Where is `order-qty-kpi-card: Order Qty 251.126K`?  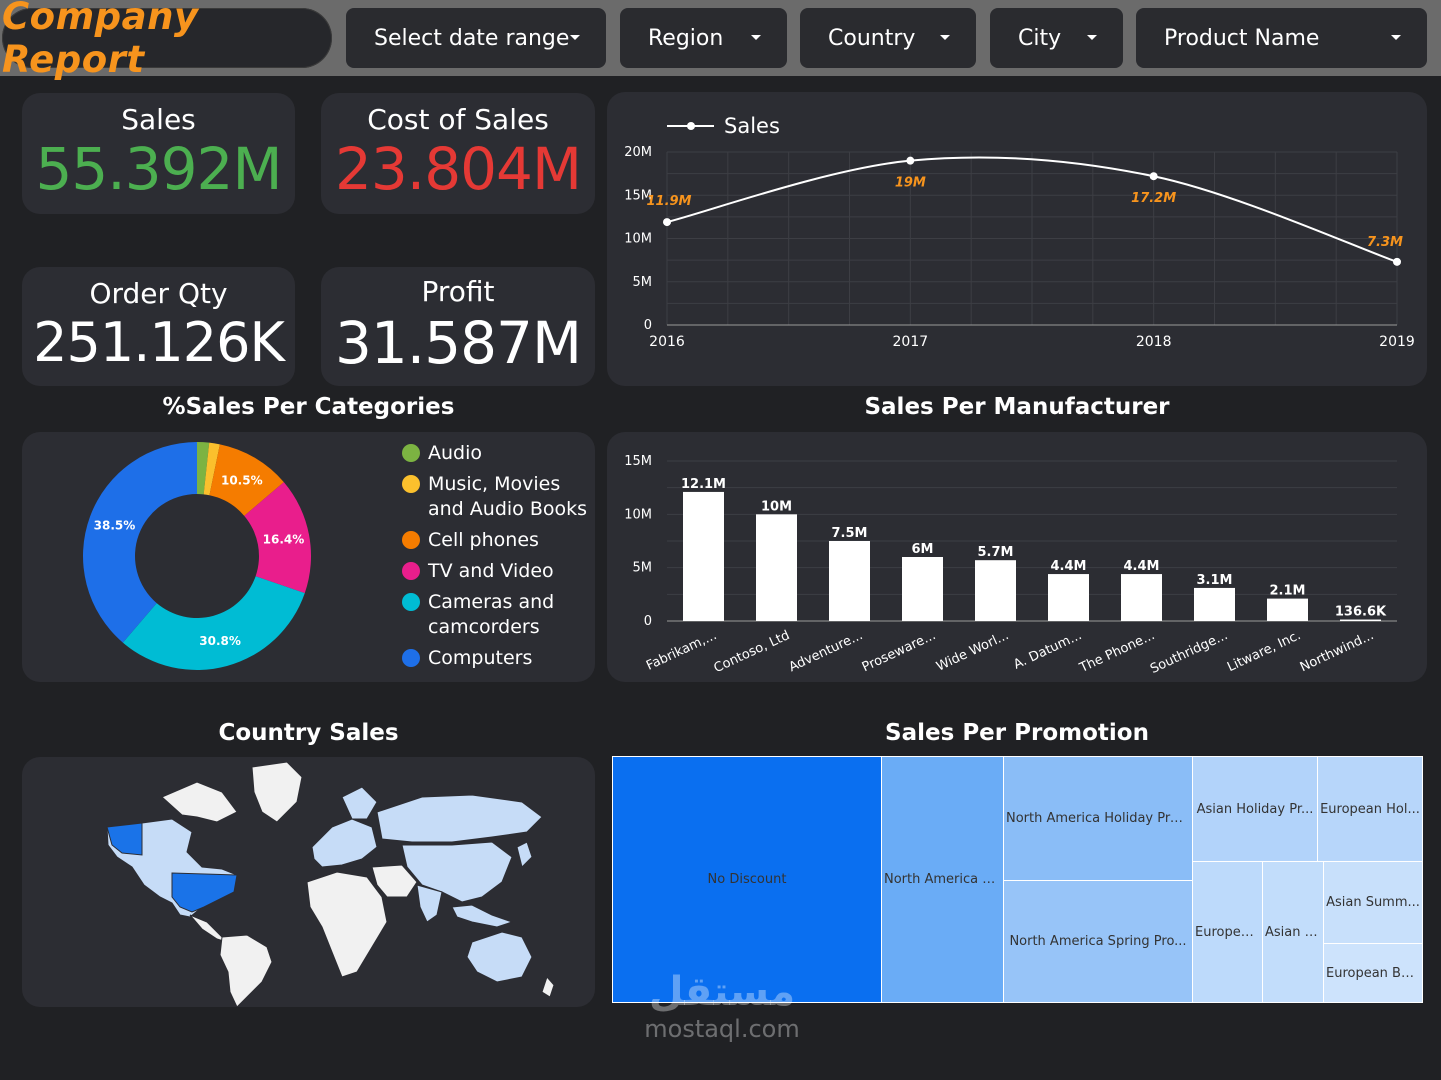
order-qty-kpi-card: Order Qty 251.126K is located at coordinates (158, 326).